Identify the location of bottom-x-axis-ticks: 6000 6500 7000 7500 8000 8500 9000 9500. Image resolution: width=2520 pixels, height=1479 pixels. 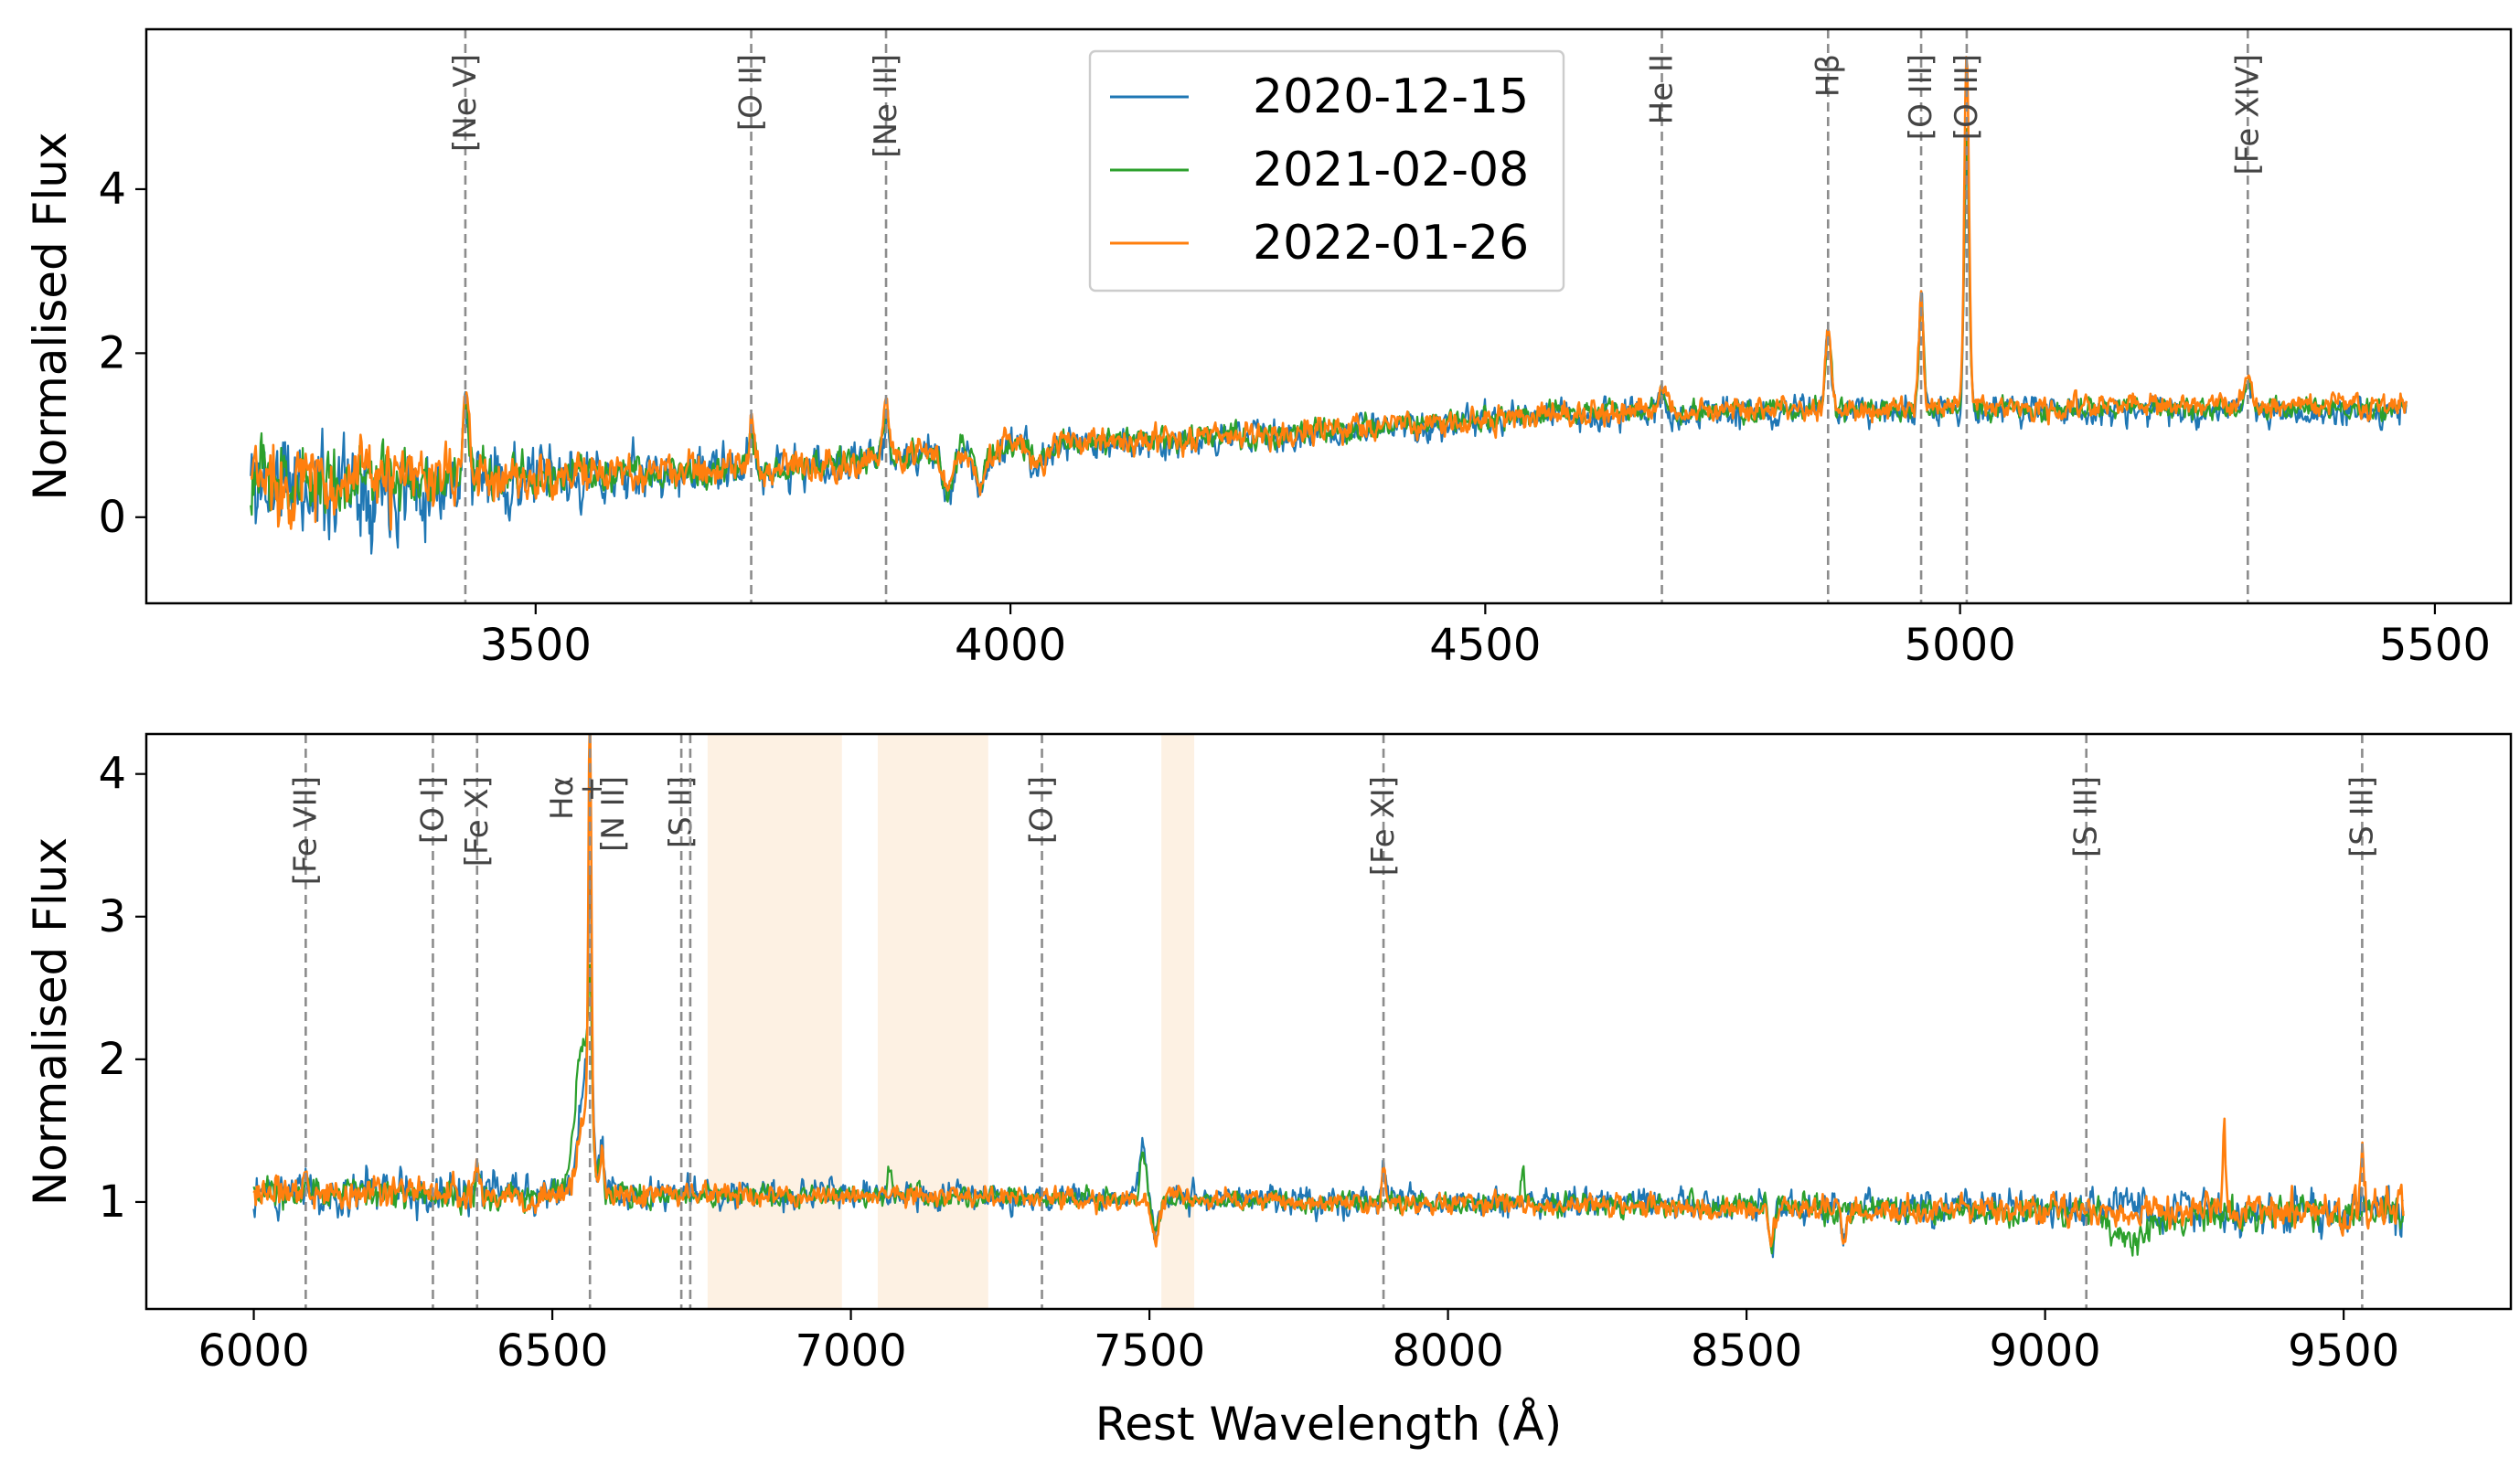
(1298, 1343).